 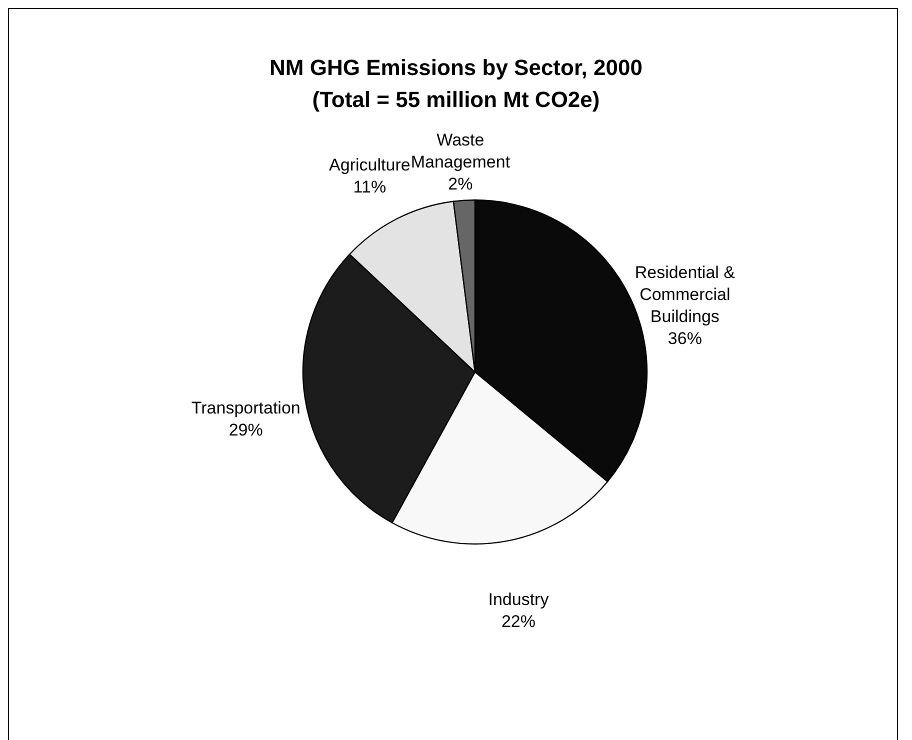 What do you see at coordinates (685, 294) in the screenshot?
I see `slice-label: Residential & Commercial Buildings` at bounding box center [685, 294].